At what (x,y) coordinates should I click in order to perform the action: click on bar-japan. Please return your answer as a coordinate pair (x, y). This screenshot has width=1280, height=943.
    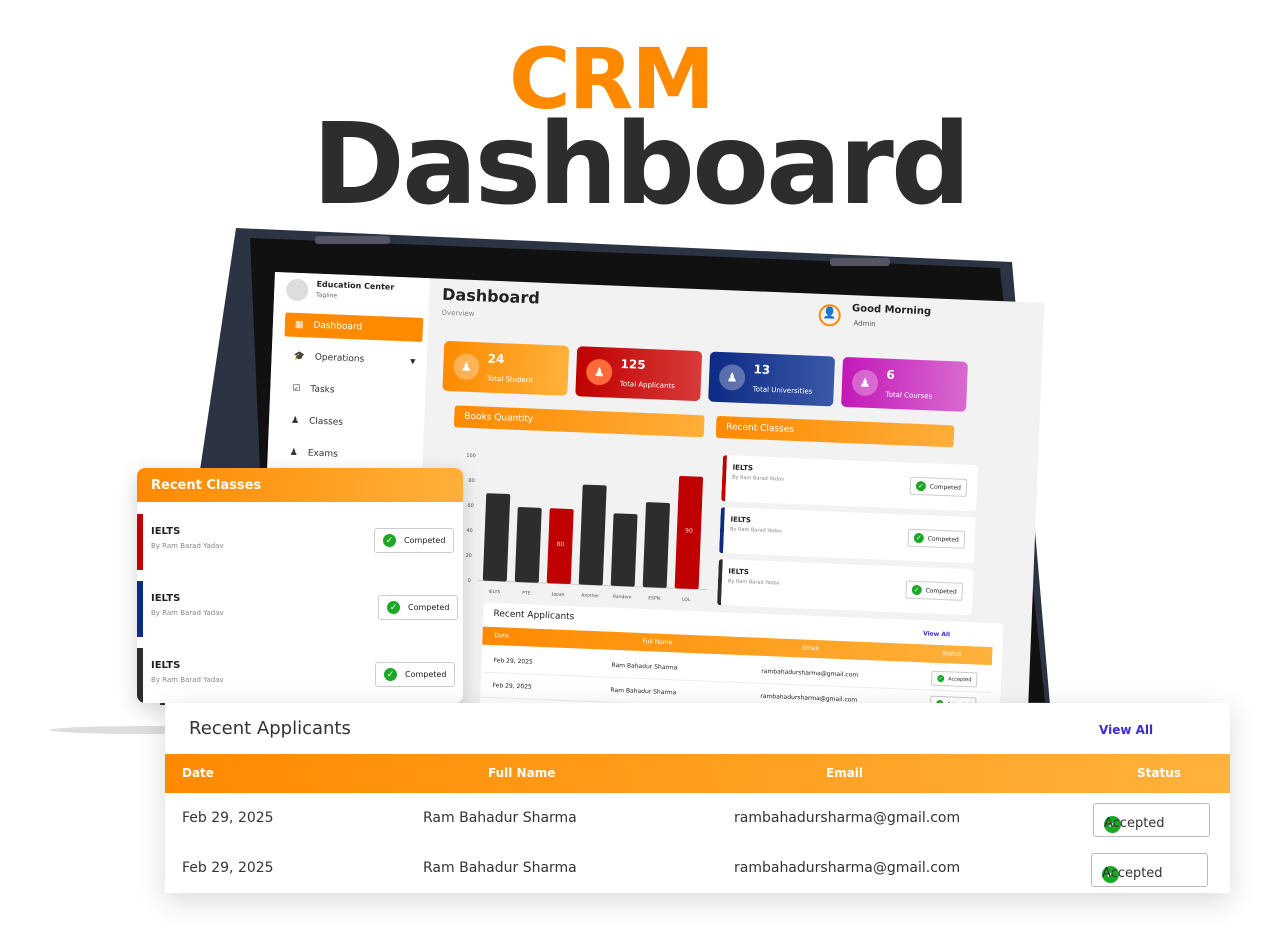
    Looking at the image, I should click on (560, 546).